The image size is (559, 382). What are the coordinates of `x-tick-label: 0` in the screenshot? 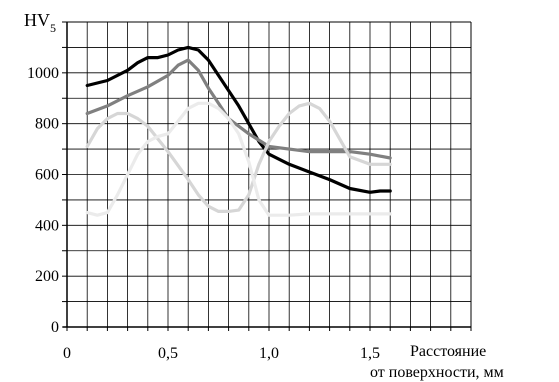 It's located at (67, 353).